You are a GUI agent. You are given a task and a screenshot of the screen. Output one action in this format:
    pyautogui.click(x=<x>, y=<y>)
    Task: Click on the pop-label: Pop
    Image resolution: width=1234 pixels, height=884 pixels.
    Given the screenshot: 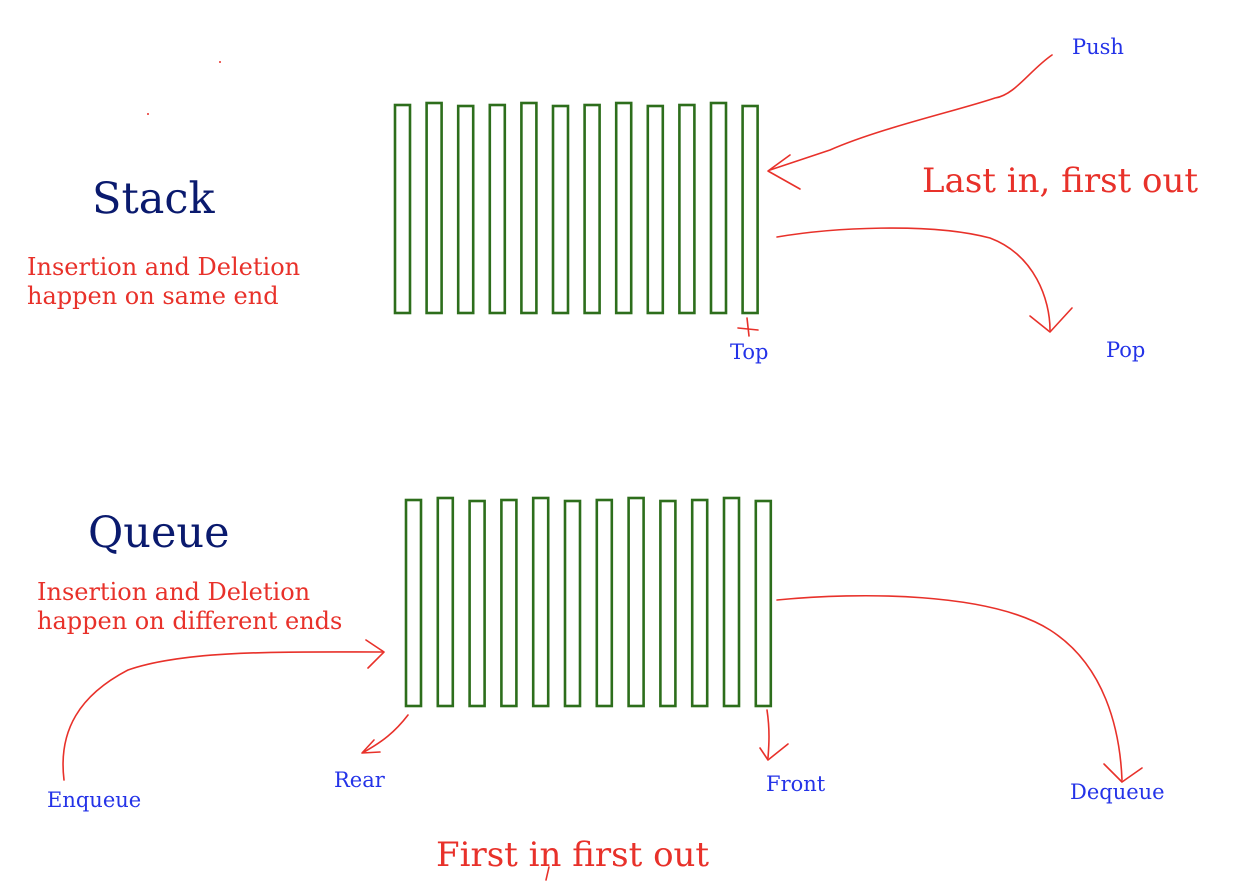 What is the action you would take?
    pyautogui.click(x=1126, y=350)
    